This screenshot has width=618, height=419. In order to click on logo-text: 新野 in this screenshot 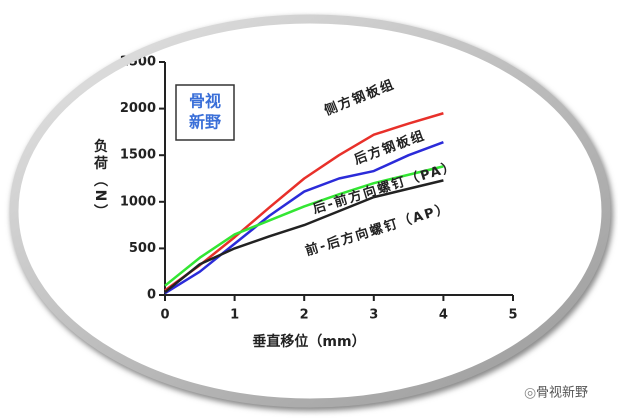, I will do `click(205, 122)`.